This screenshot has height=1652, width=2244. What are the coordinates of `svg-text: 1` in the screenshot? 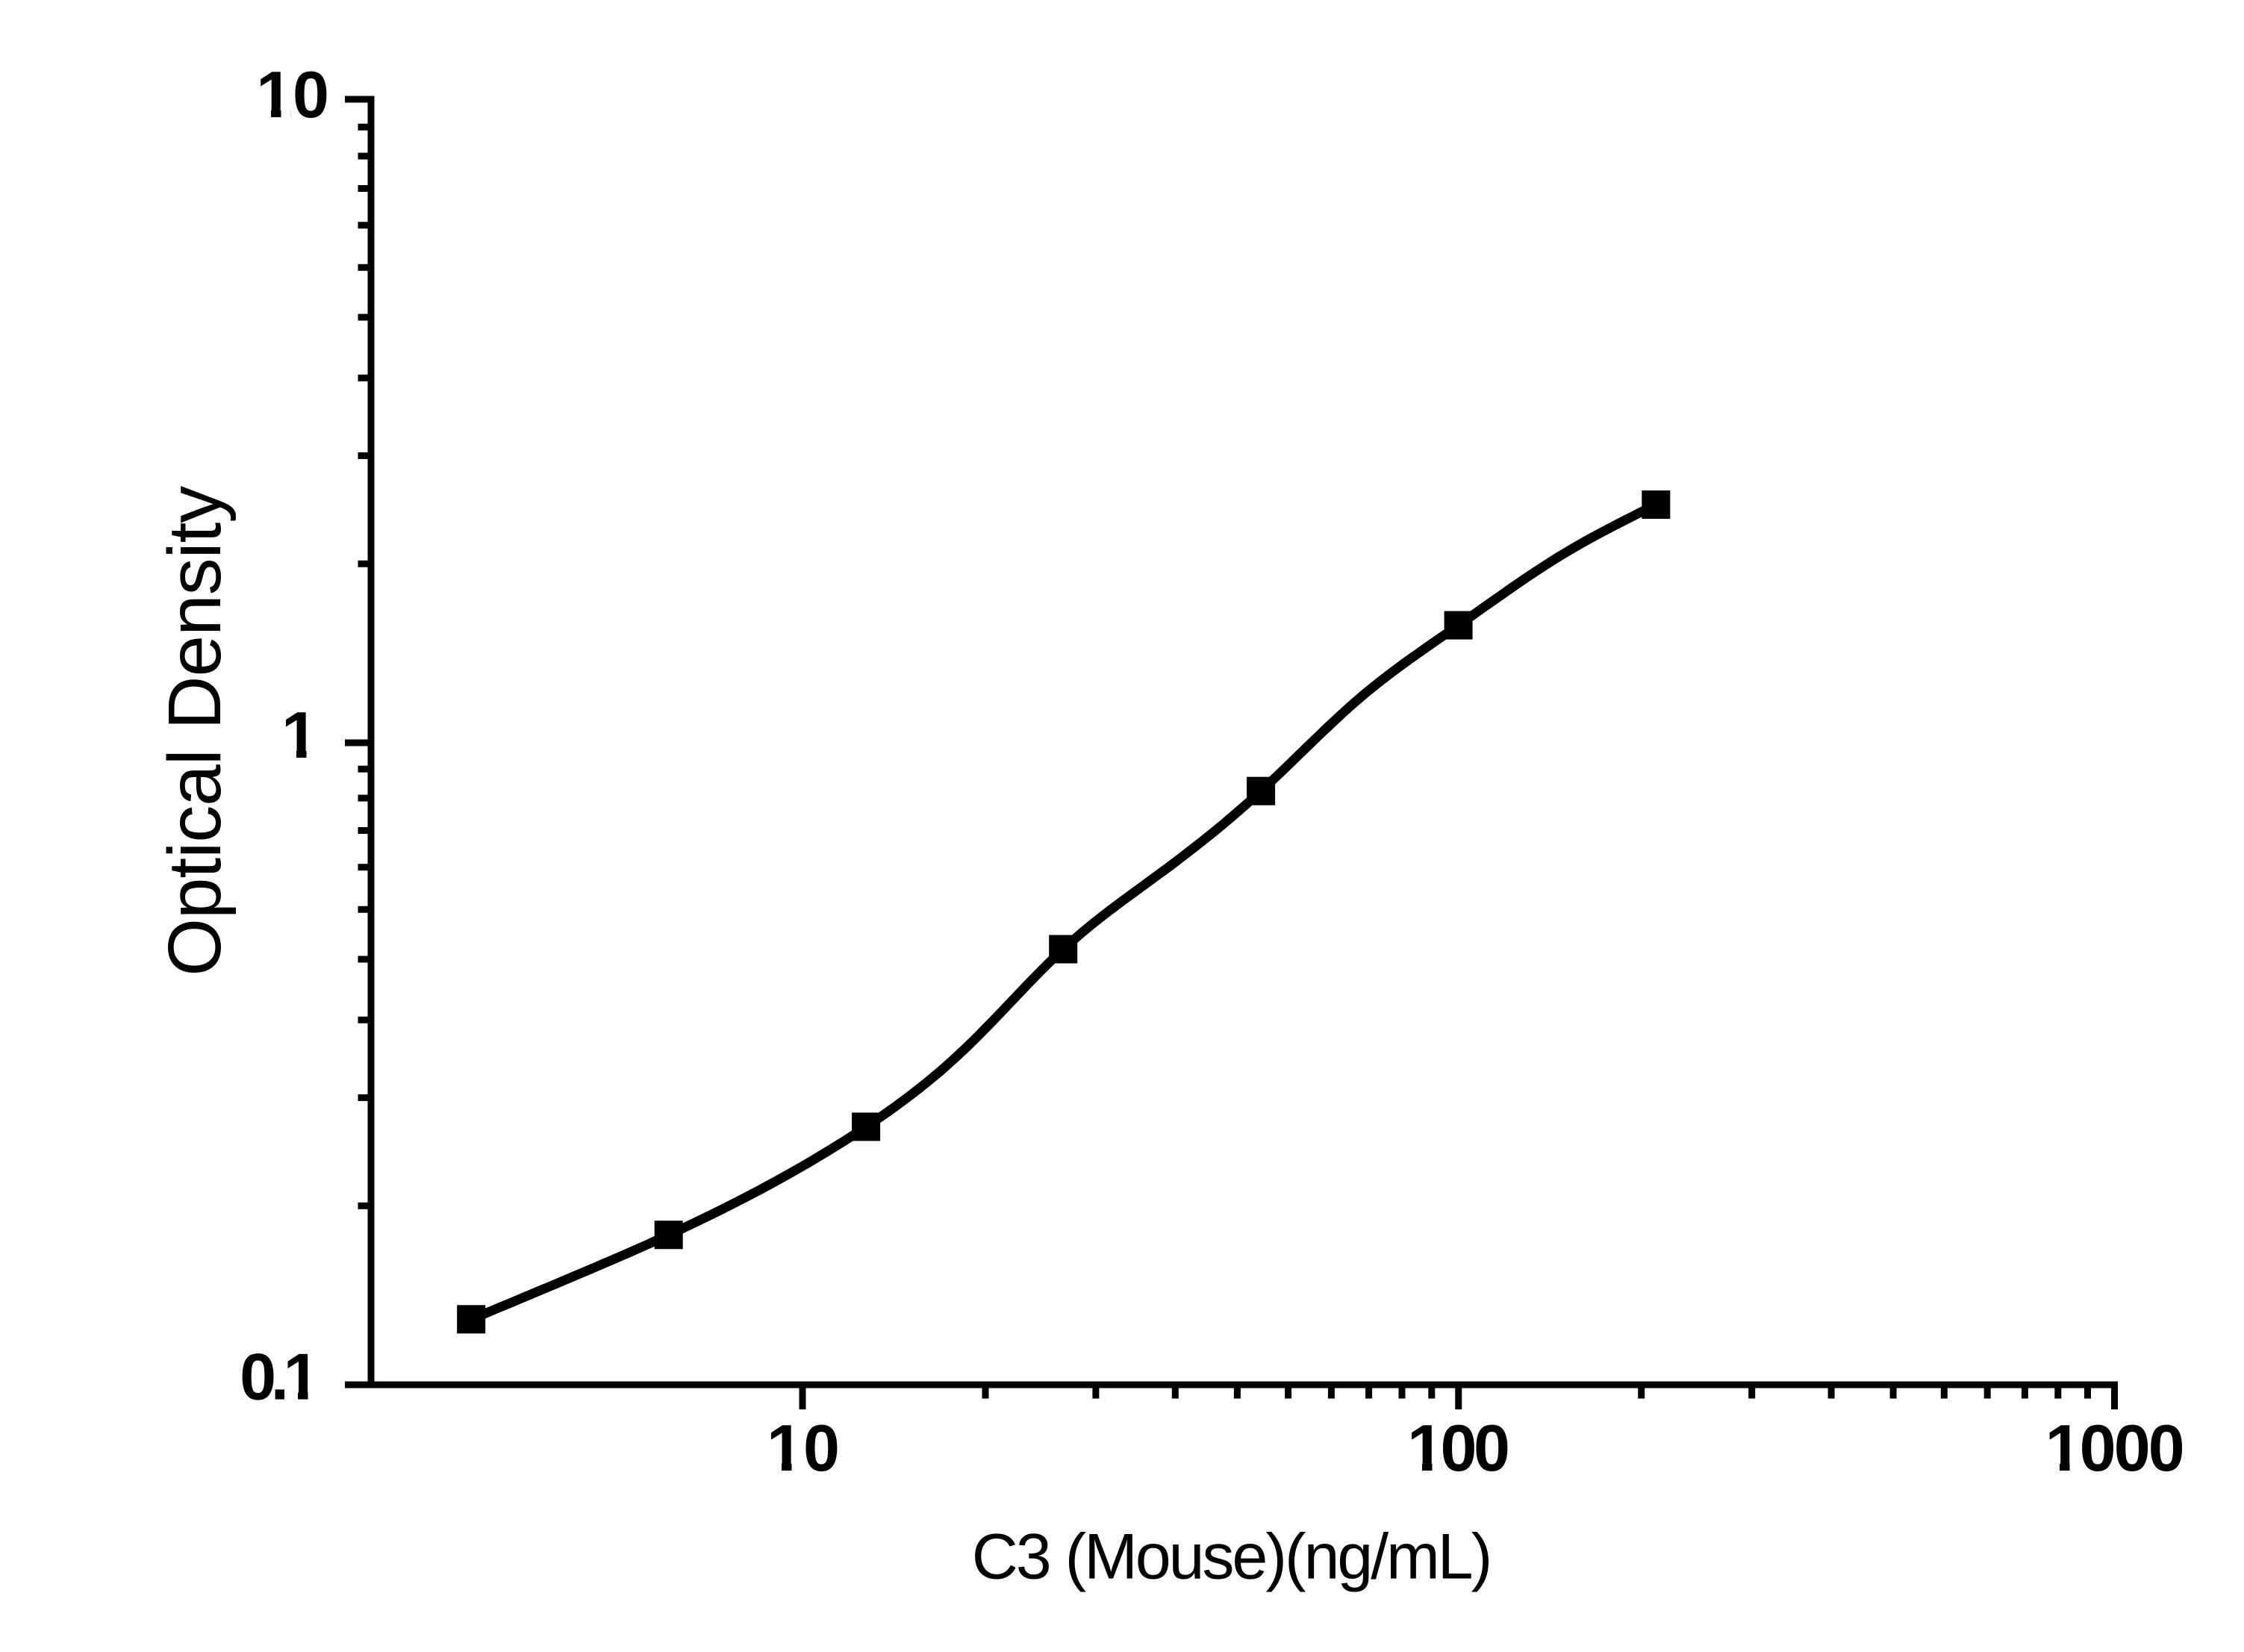 It's located at (299, 735).